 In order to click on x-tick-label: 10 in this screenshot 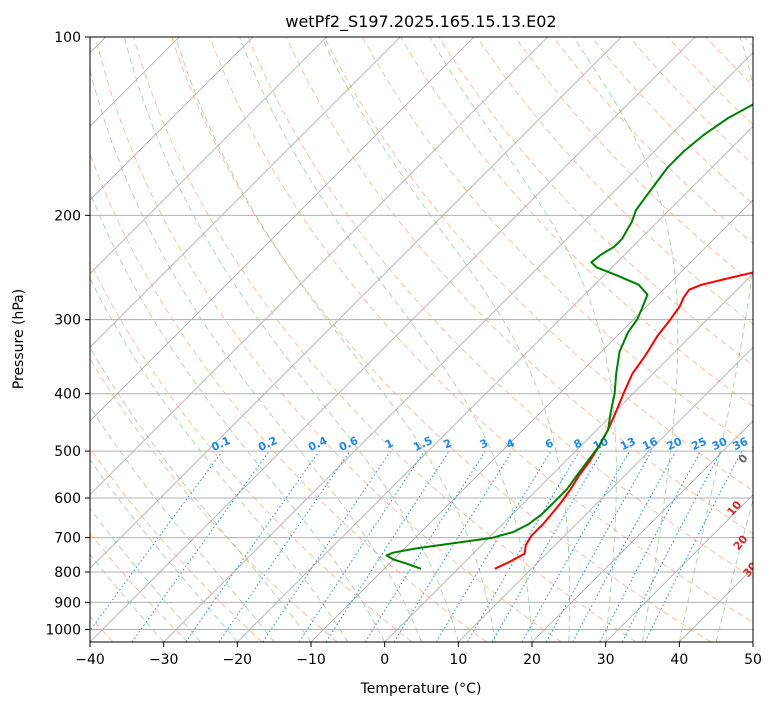, I will do `click(458, 660)`.